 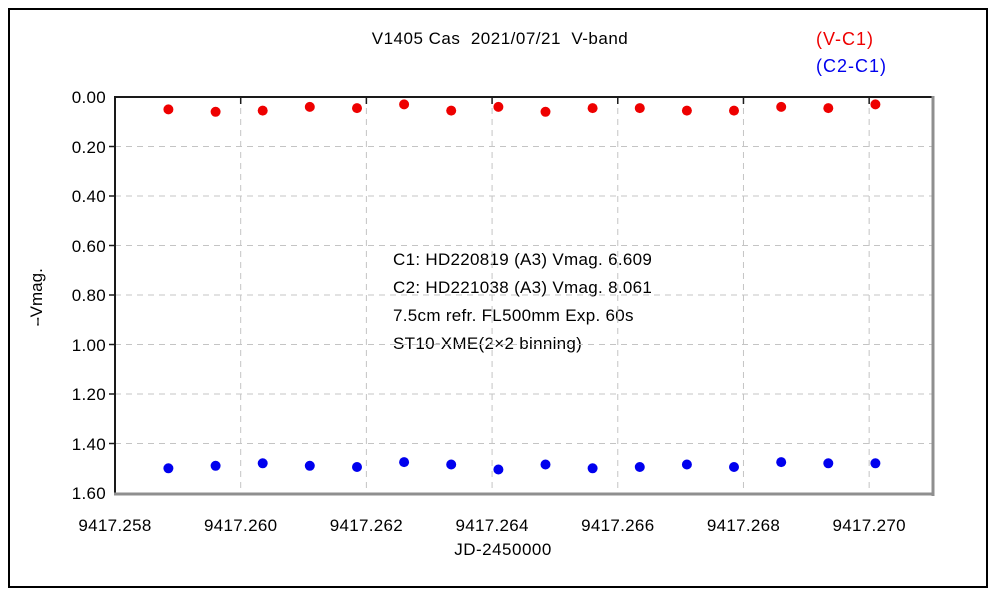 I want to click on x-axis-label: JD-2450000, so click(x=503, y=549).